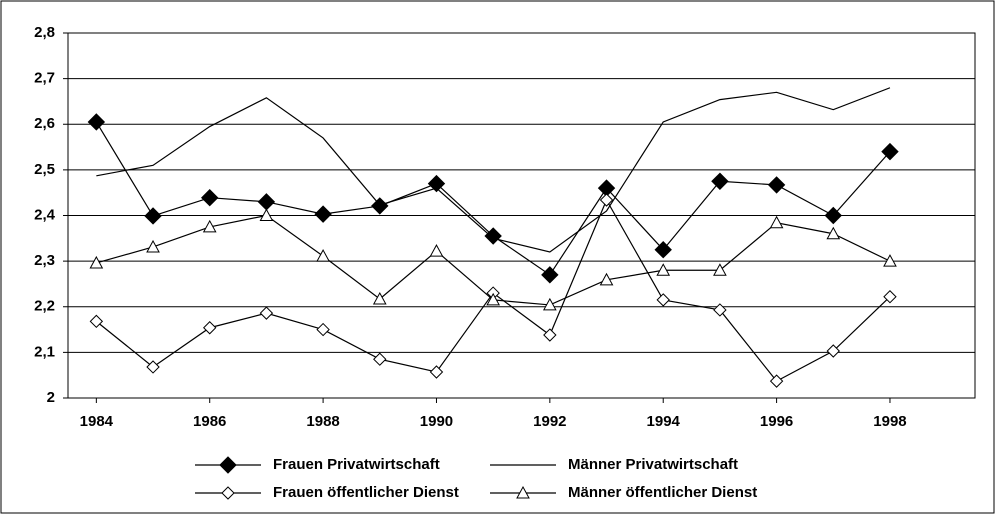 This screenshot has width=996, height=515. I want to click on x-tick-label: 1992, so click(549, 421).